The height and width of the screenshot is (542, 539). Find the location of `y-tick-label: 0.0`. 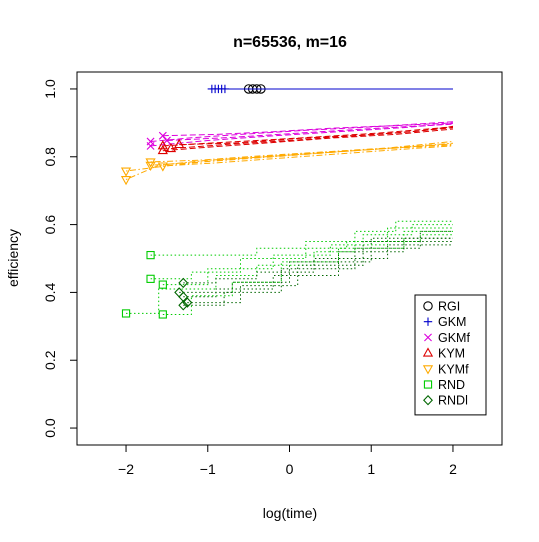

y-tick-label: 0.0 is located at coordinates (50, 428).